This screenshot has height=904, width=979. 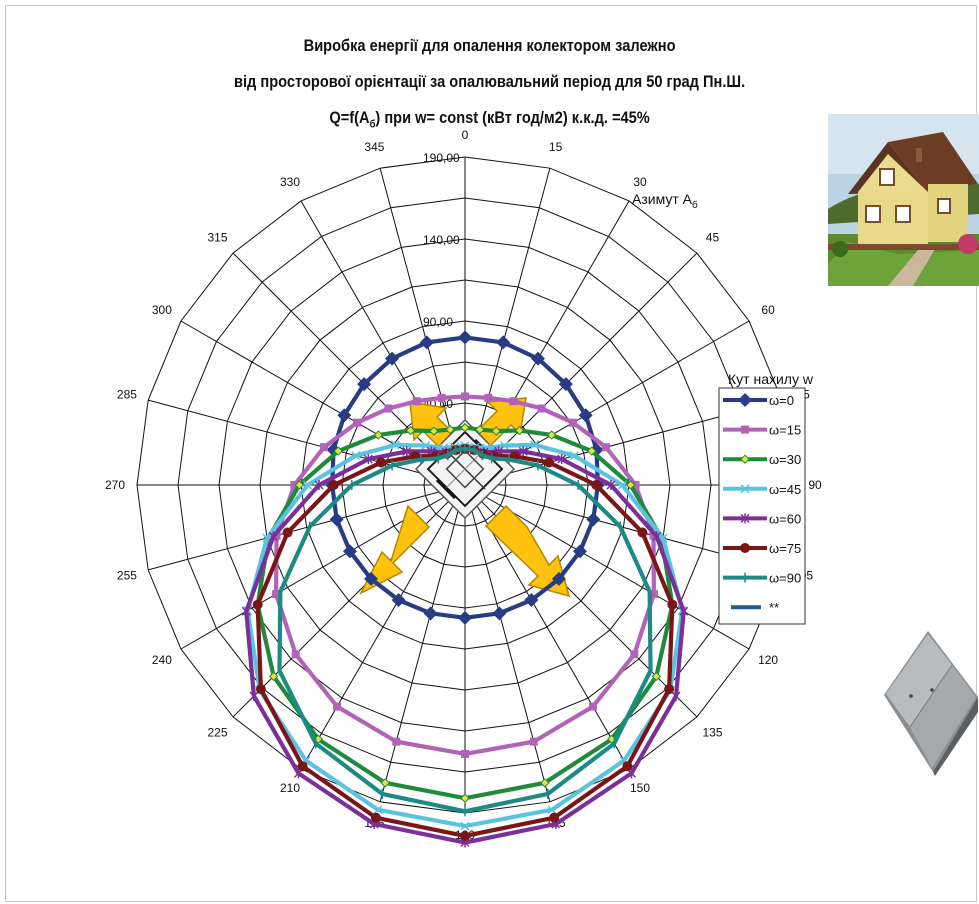 I want to click on legend-label: ω=90, so click(x=785, y=578).